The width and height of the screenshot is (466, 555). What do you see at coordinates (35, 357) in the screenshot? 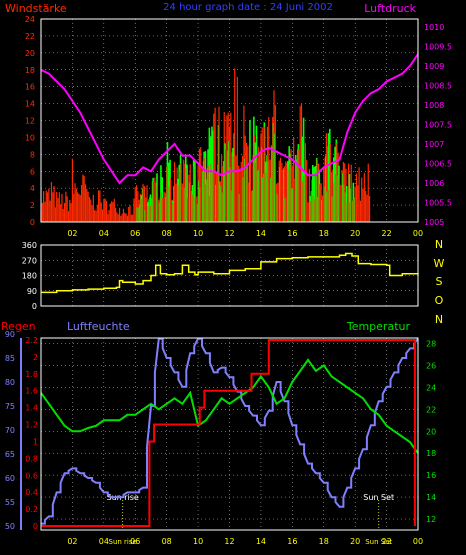
I see `rain-tick-label: 2` at bounding box center [35, 357].